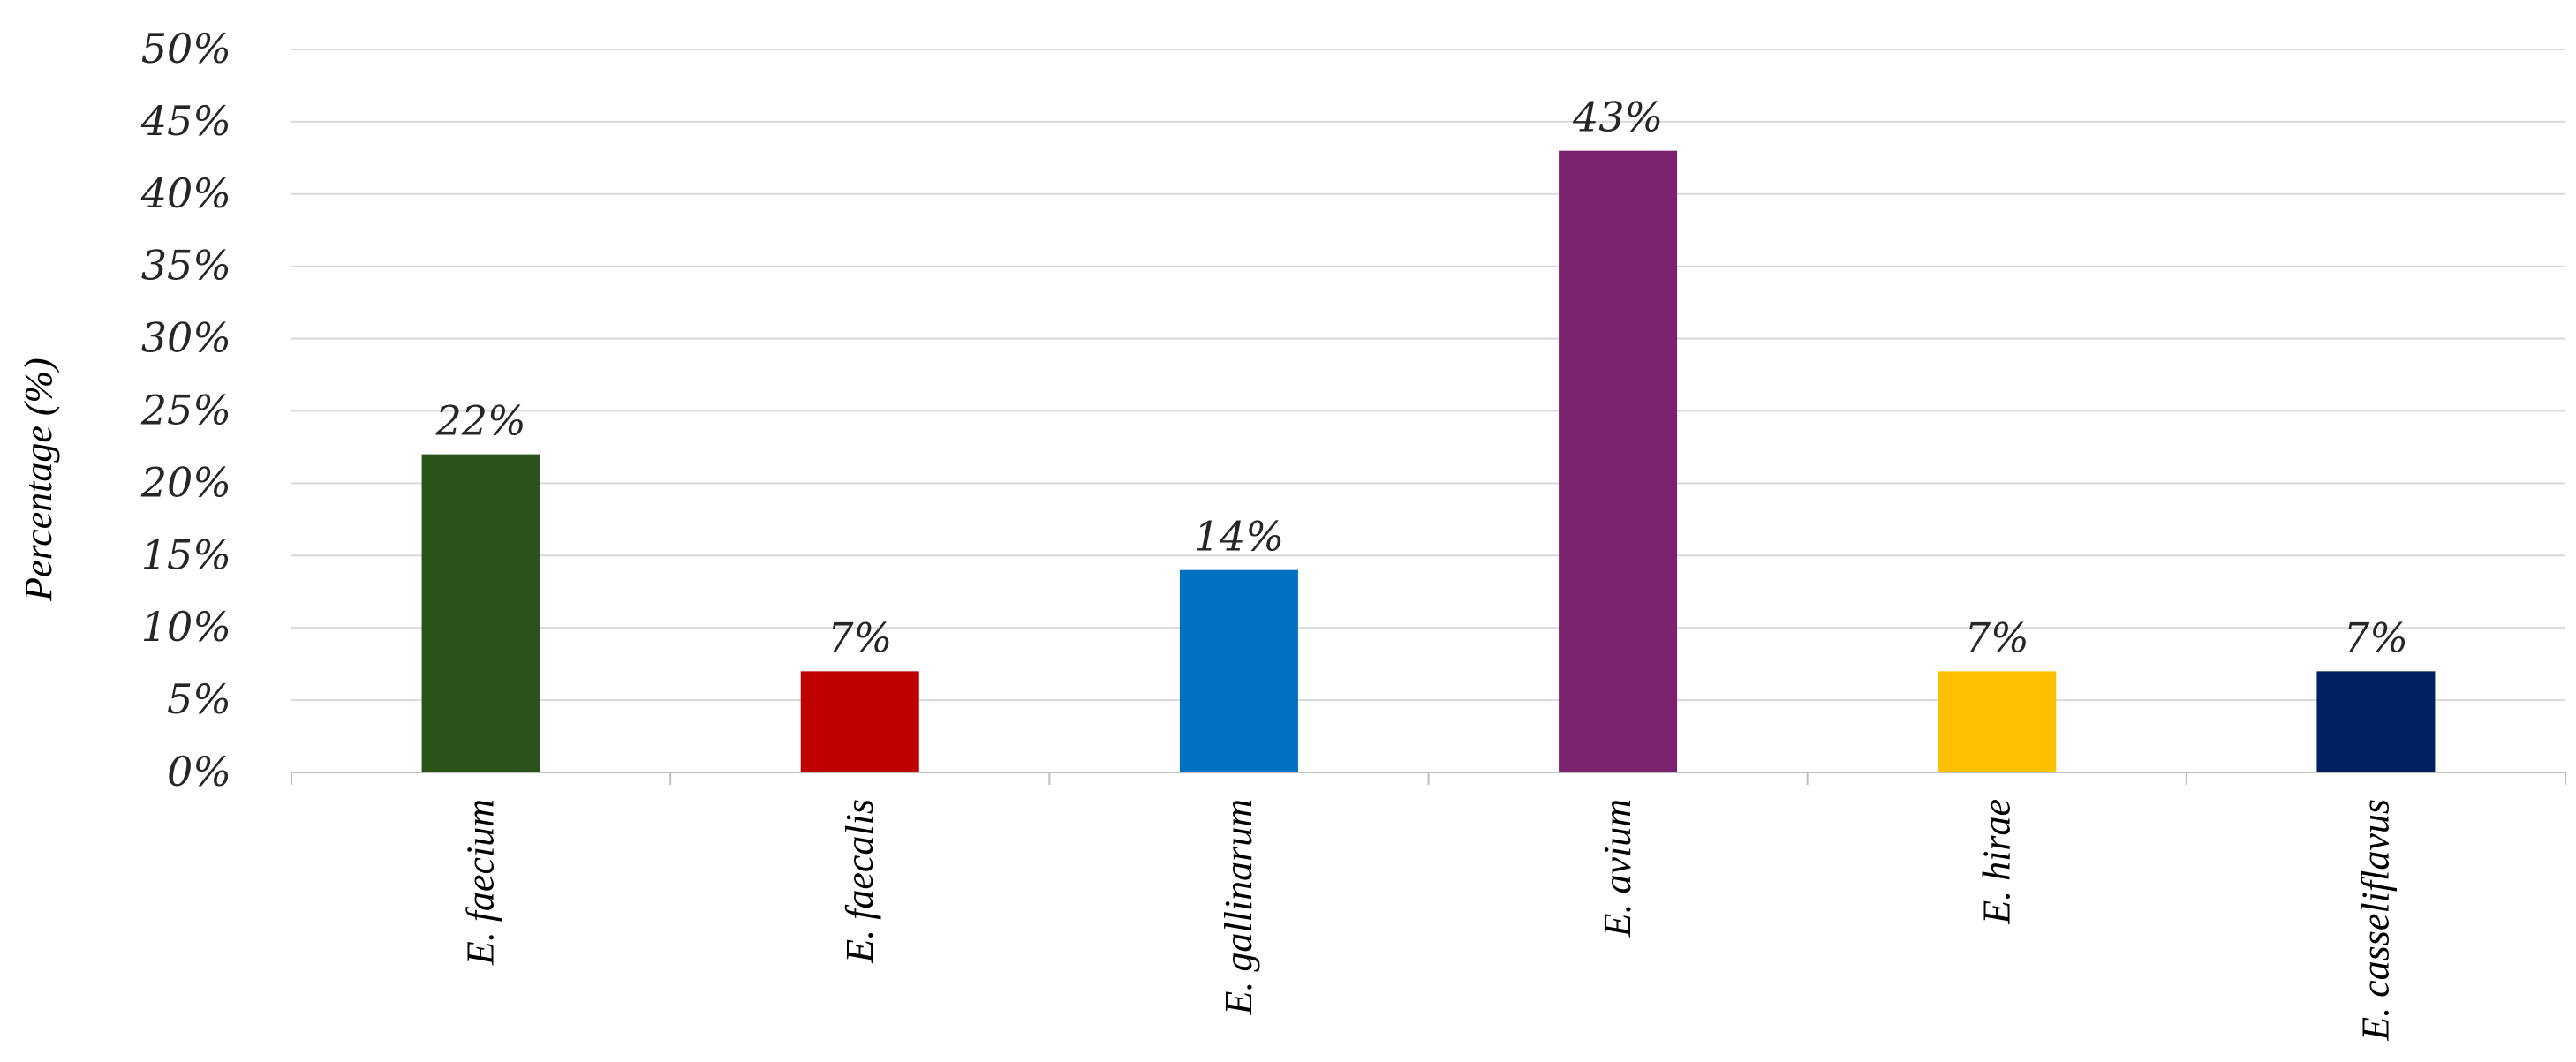 Image resolution: width=2576 pixels, height=1062 pixels. I want to click on y-tick-label: 25%, so click(185, 410).